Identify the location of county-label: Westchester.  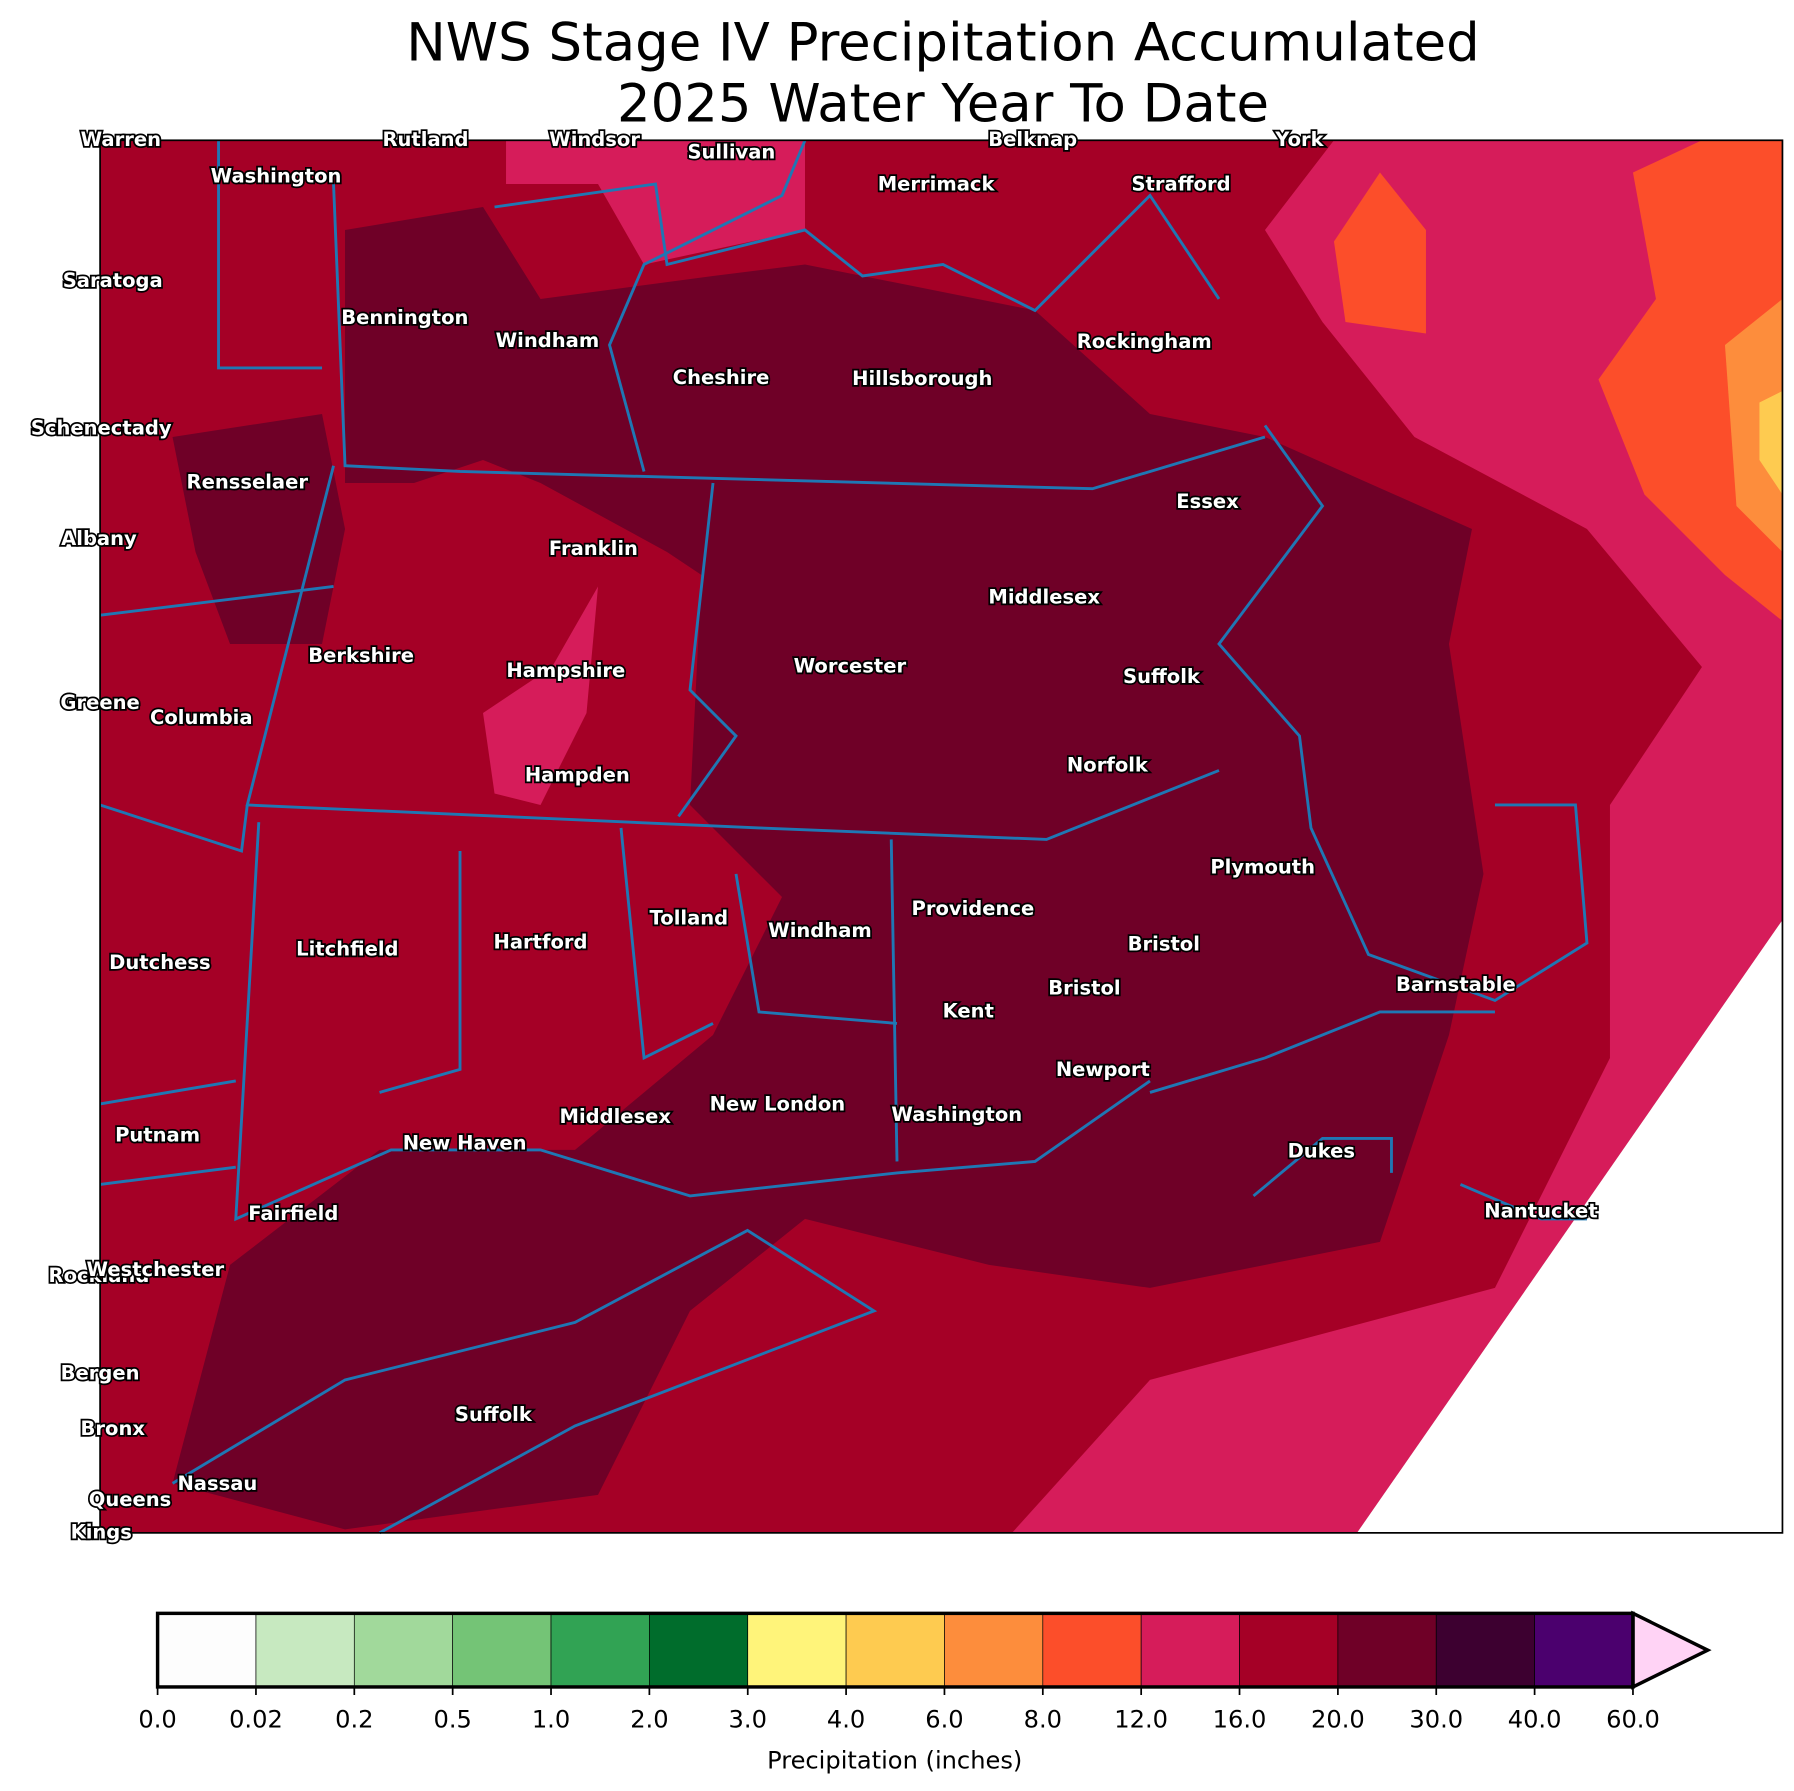
(155, 1269).